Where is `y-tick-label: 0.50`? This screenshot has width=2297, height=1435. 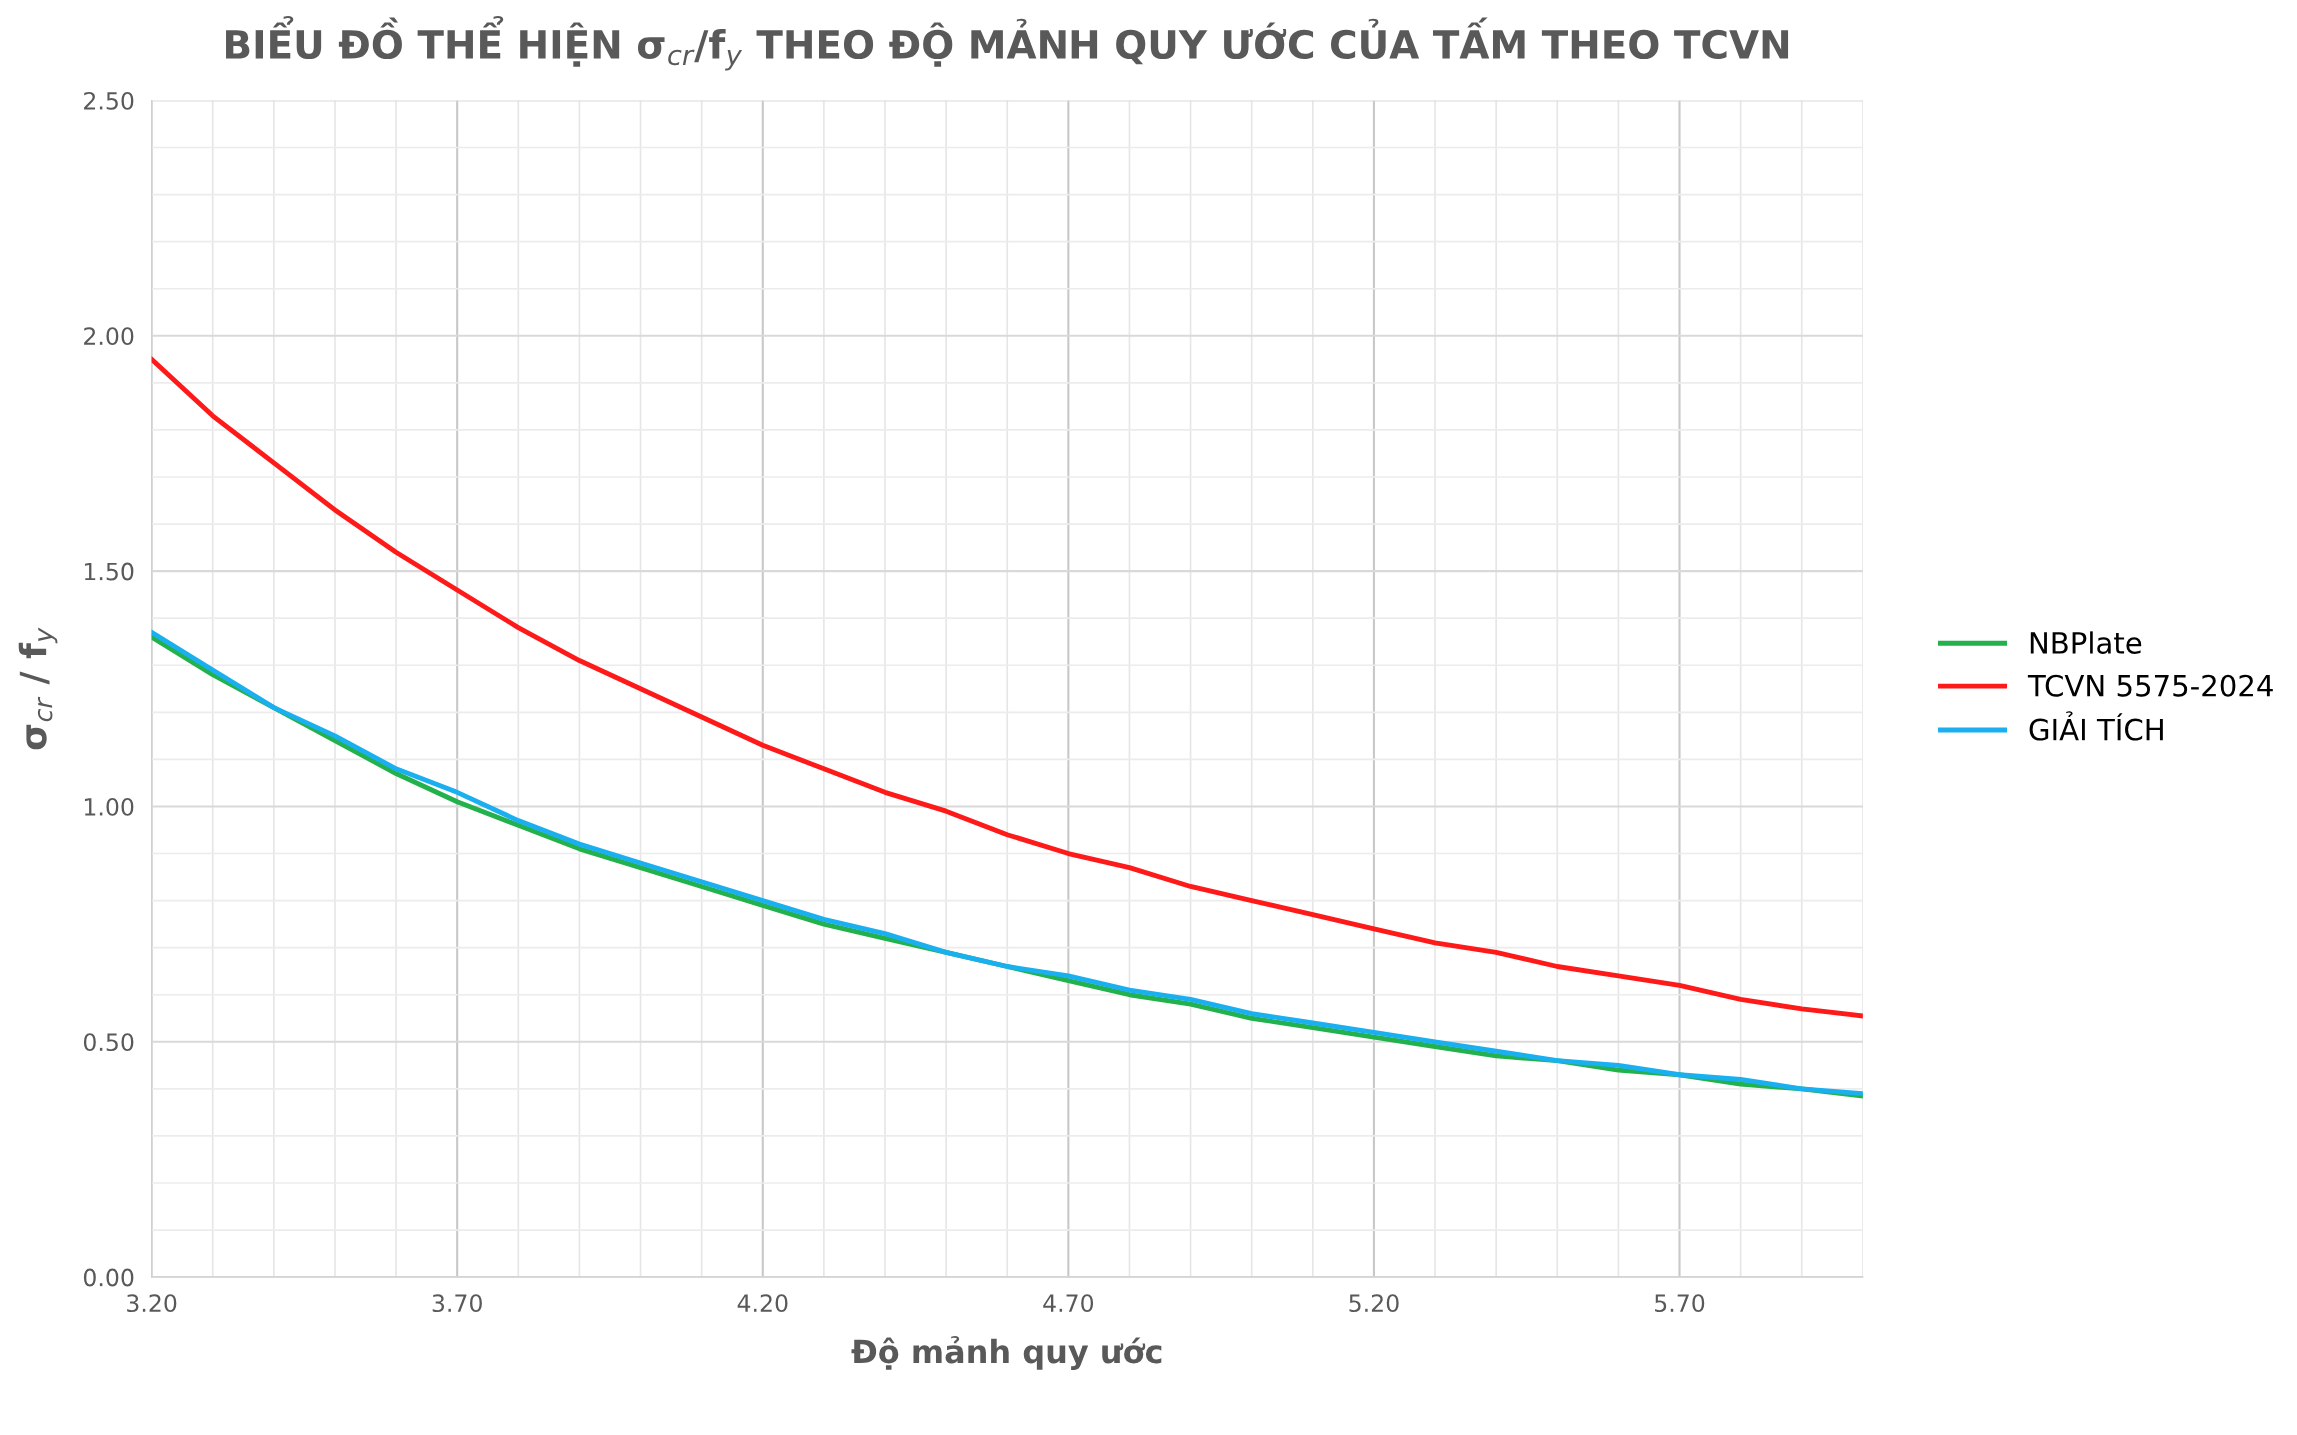 y-tick-label: 0.50 is located at coordinates (108, 1042).